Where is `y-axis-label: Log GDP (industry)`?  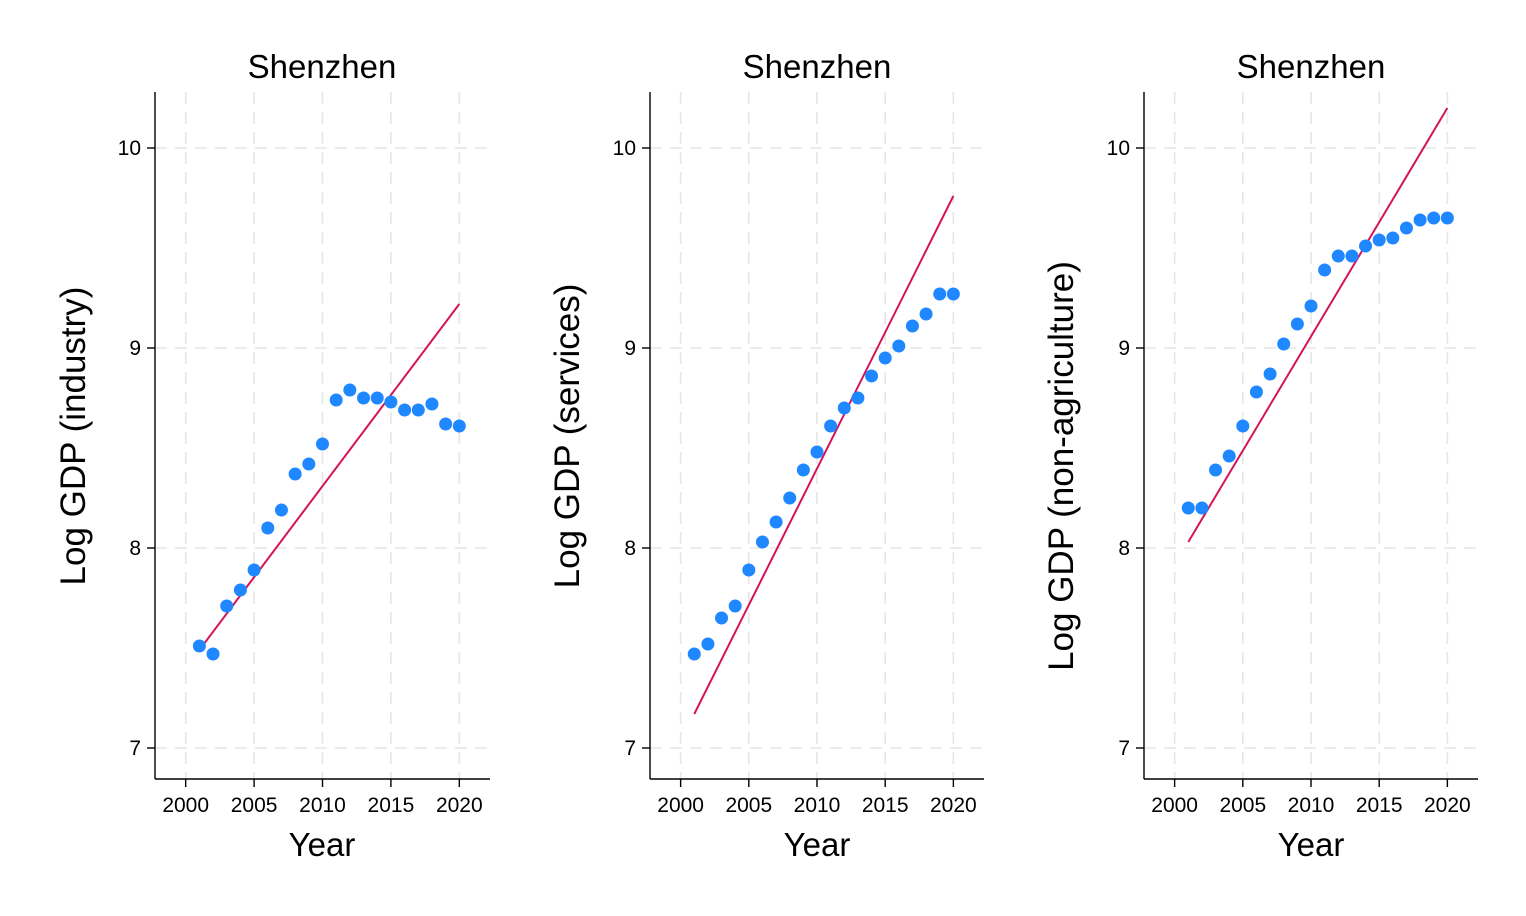
y-axis-label: Log GDP (industry) is located at coordinates (73, 436).